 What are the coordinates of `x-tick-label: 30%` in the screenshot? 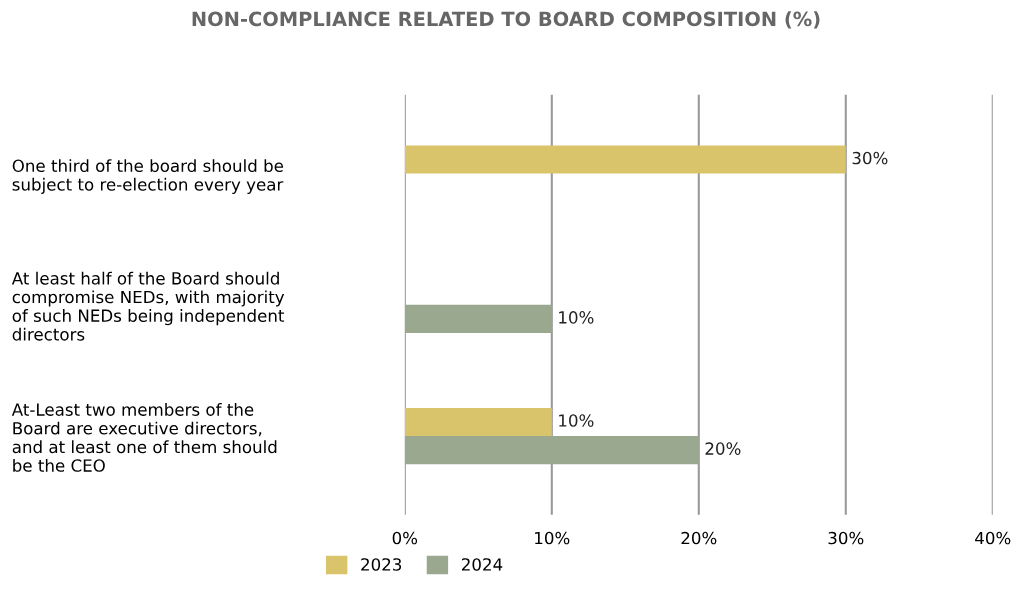 It's located at (846, 538).